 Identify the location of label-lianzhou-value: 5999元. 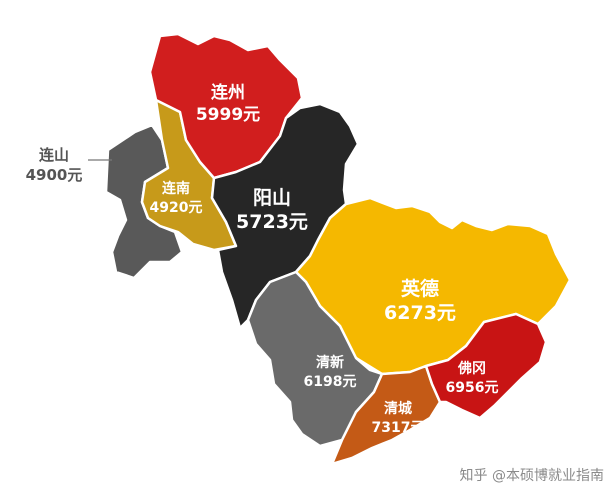
(228, 115).